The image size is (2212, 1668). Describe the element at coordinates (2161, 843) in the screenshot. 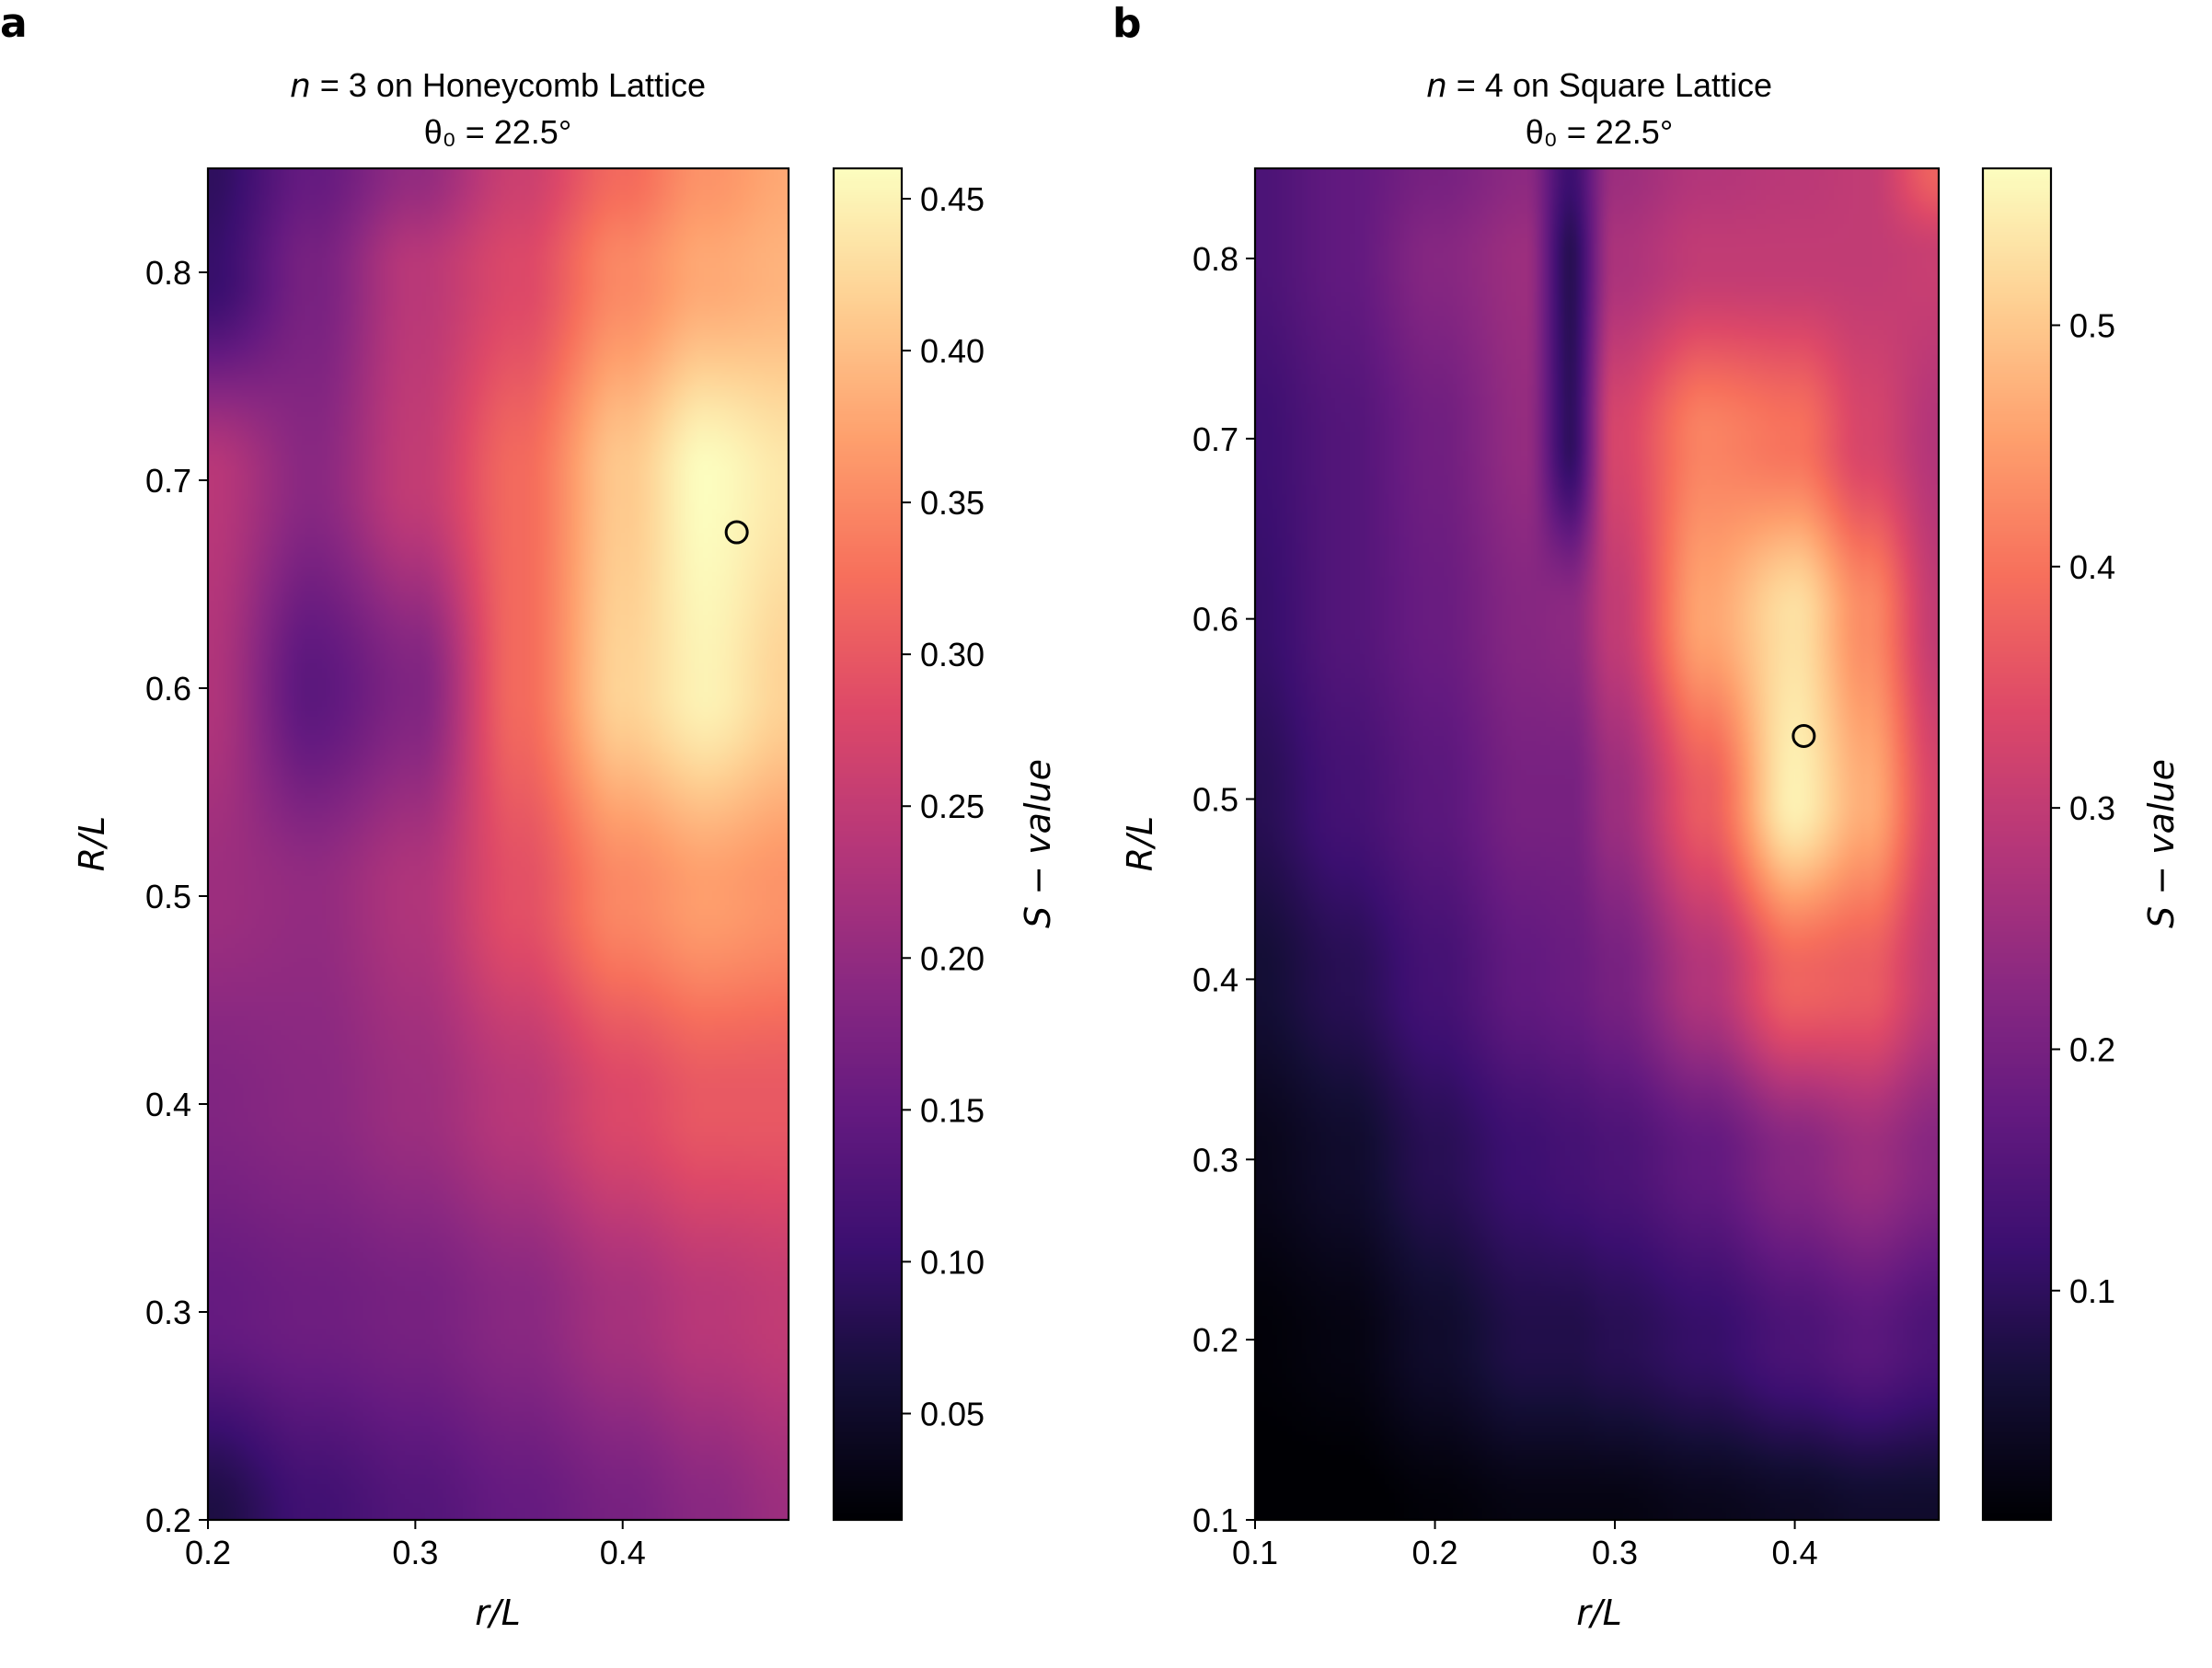

I see `colorbar-b-label: S − value` at that location.